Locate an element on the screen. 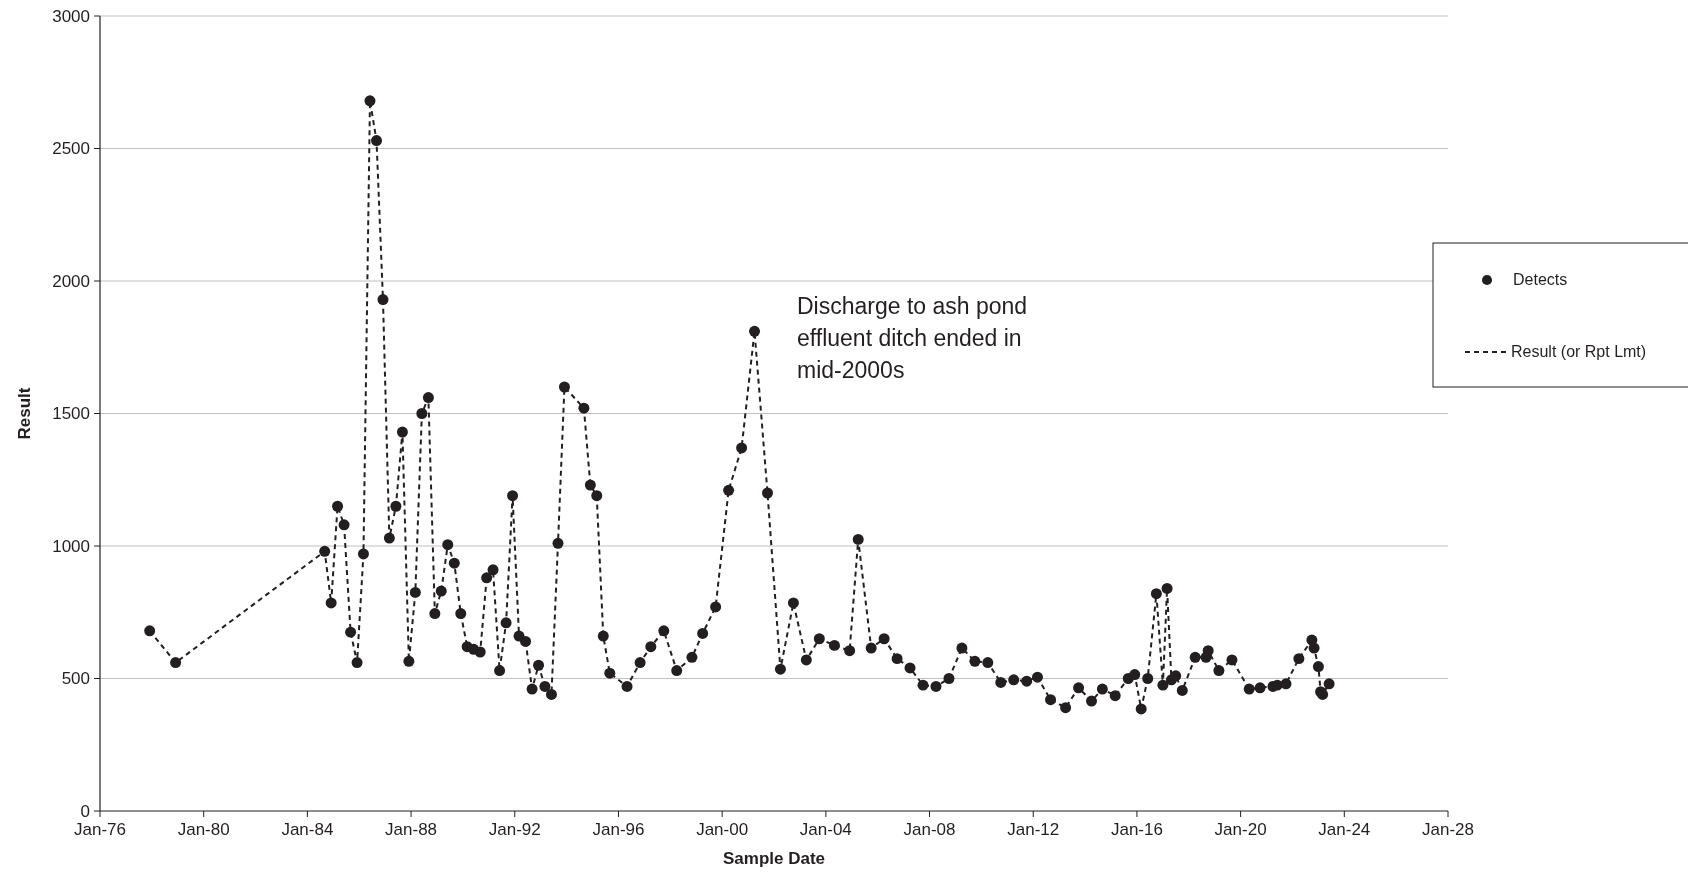 The height and width of the screenshot is (879, 1696). y-tick-label: 2500 is located at coordinates (71, 149).